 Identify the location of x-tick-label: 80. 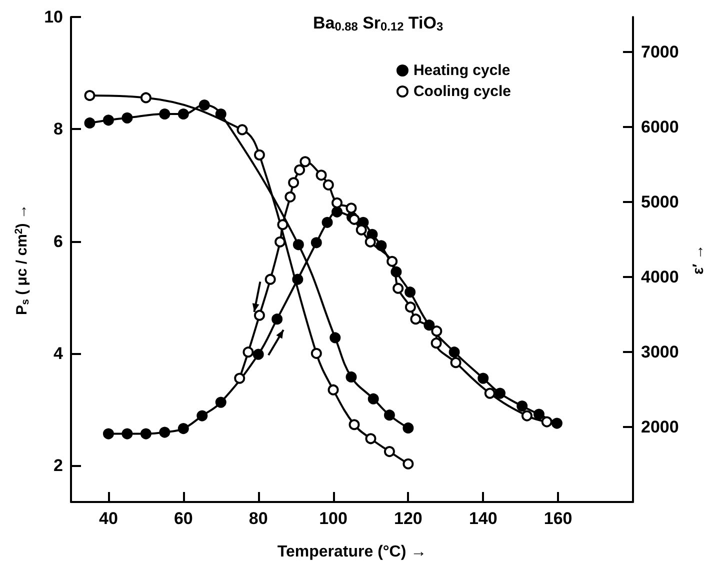
(258, 518).